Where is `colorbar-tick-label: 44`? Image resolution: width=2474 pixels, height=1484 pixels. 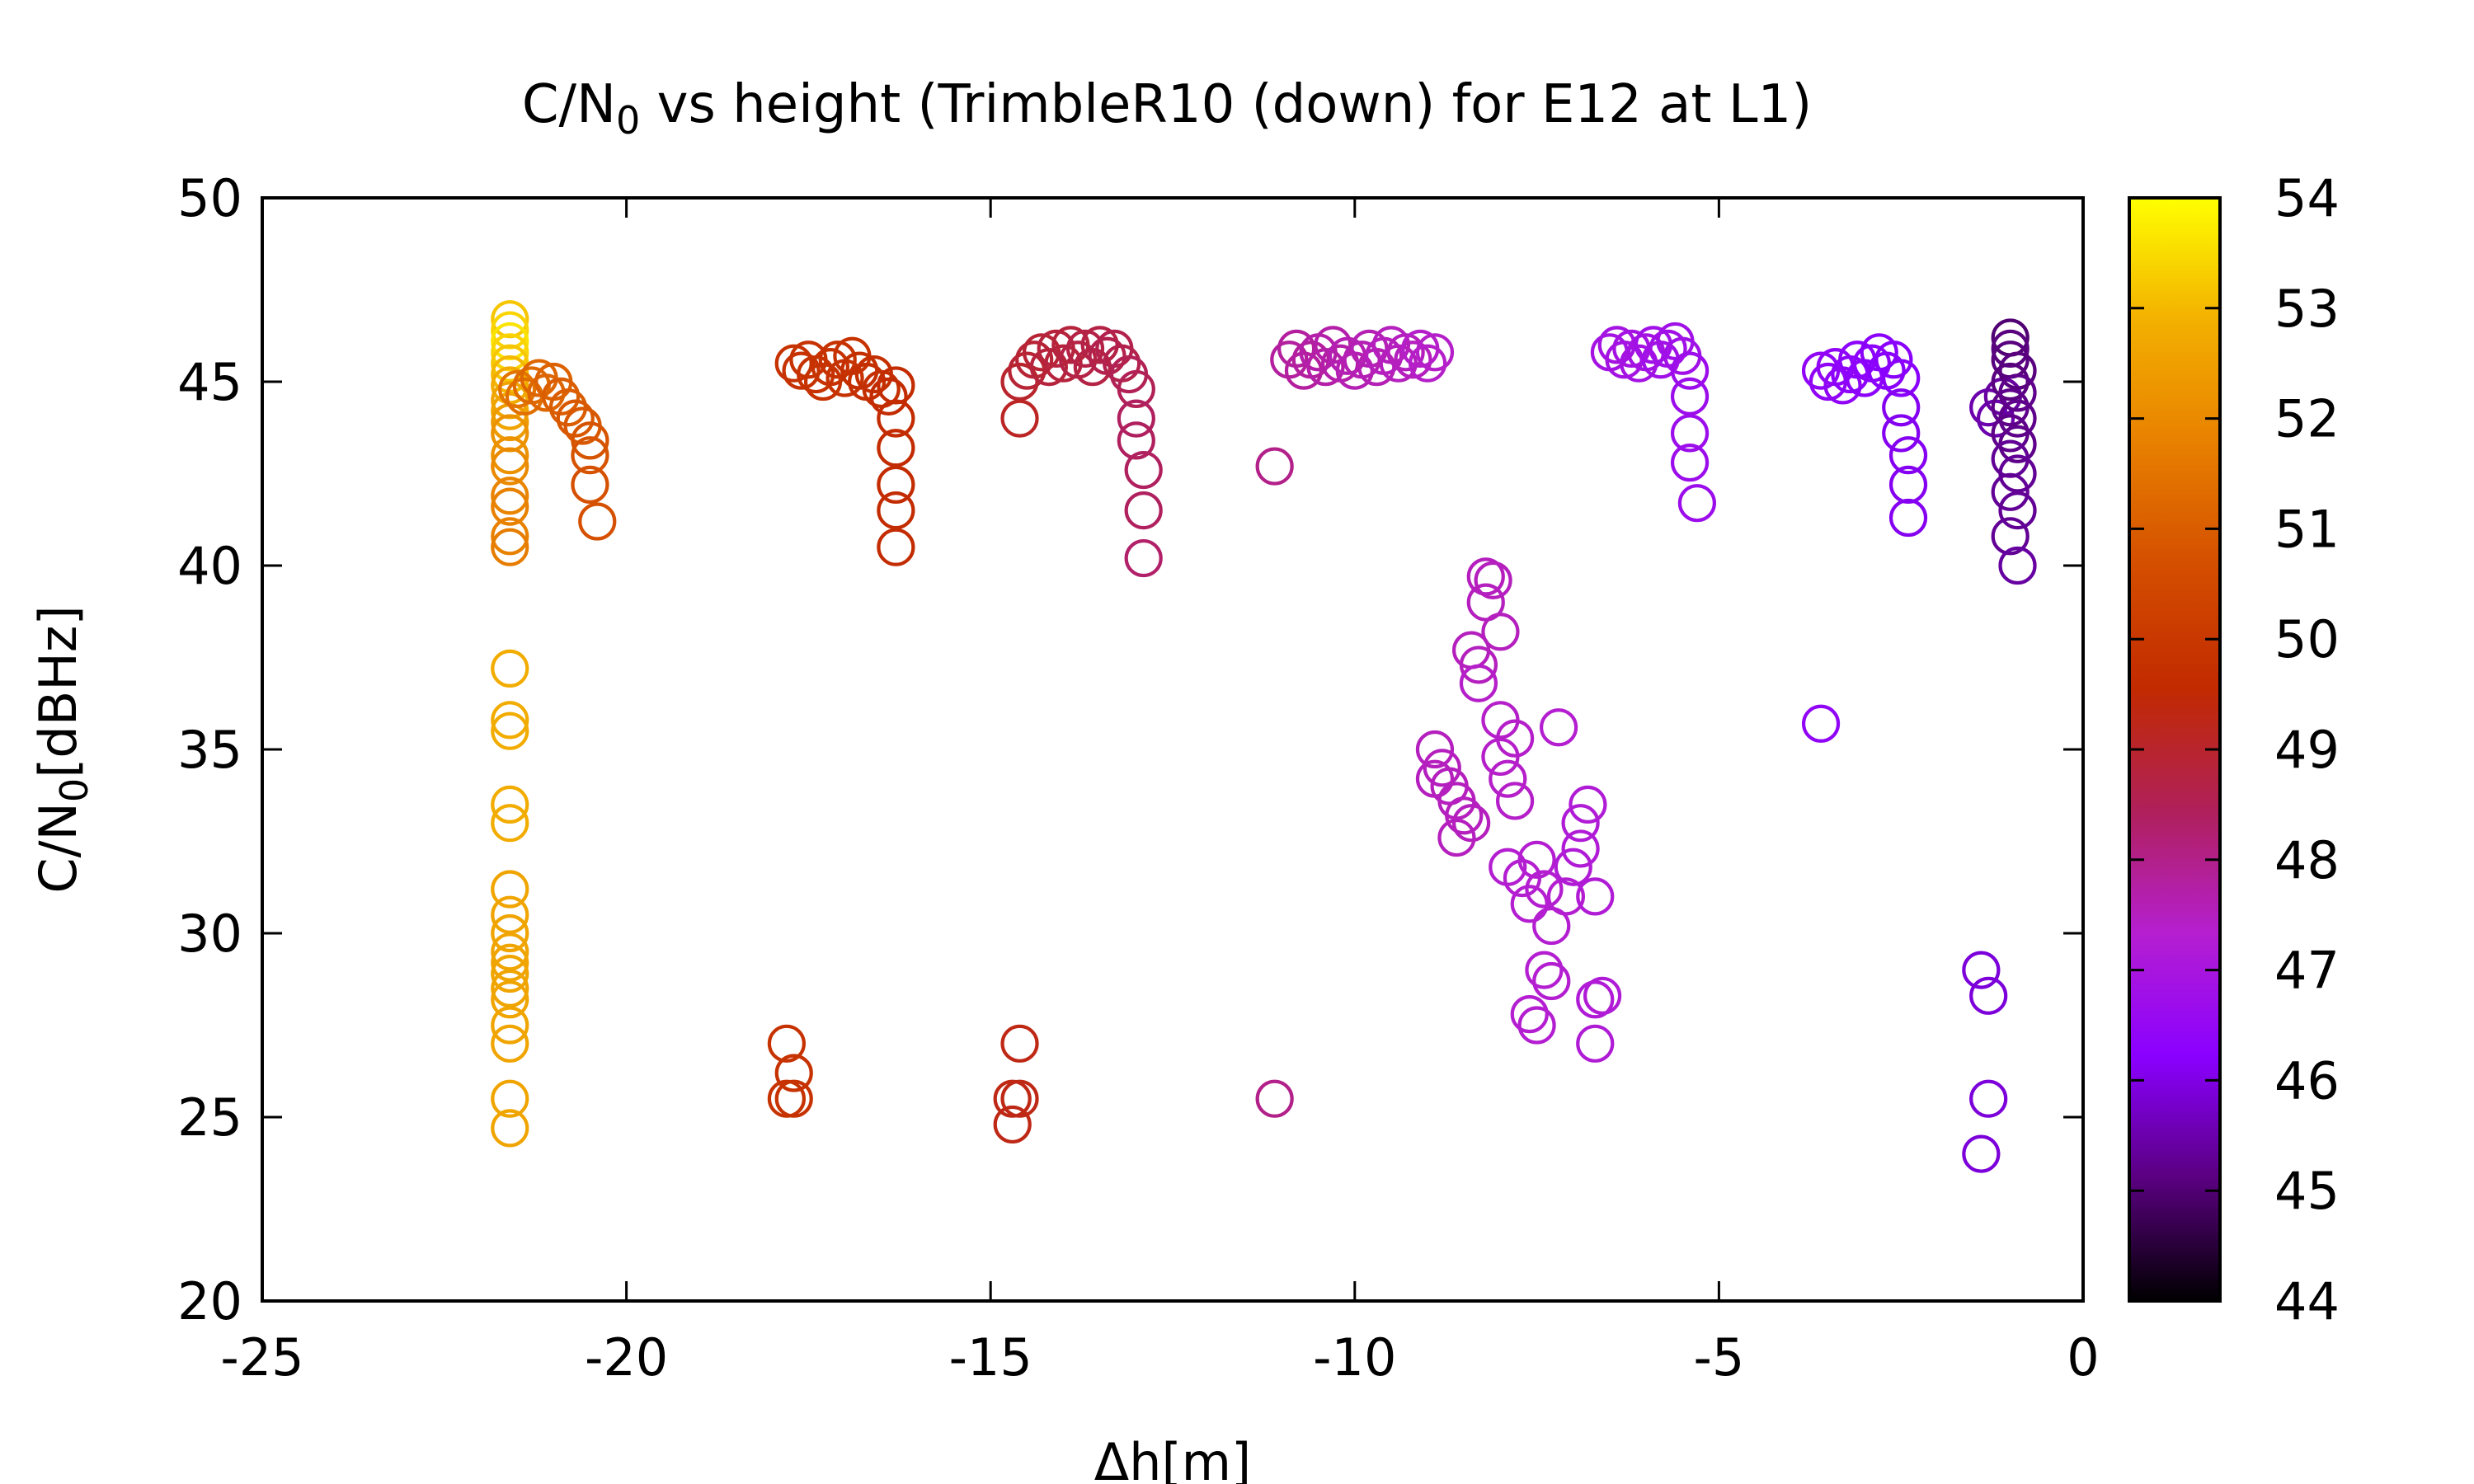
colorbar-tick-label: 44 is located at coordinates (2307, 1301).